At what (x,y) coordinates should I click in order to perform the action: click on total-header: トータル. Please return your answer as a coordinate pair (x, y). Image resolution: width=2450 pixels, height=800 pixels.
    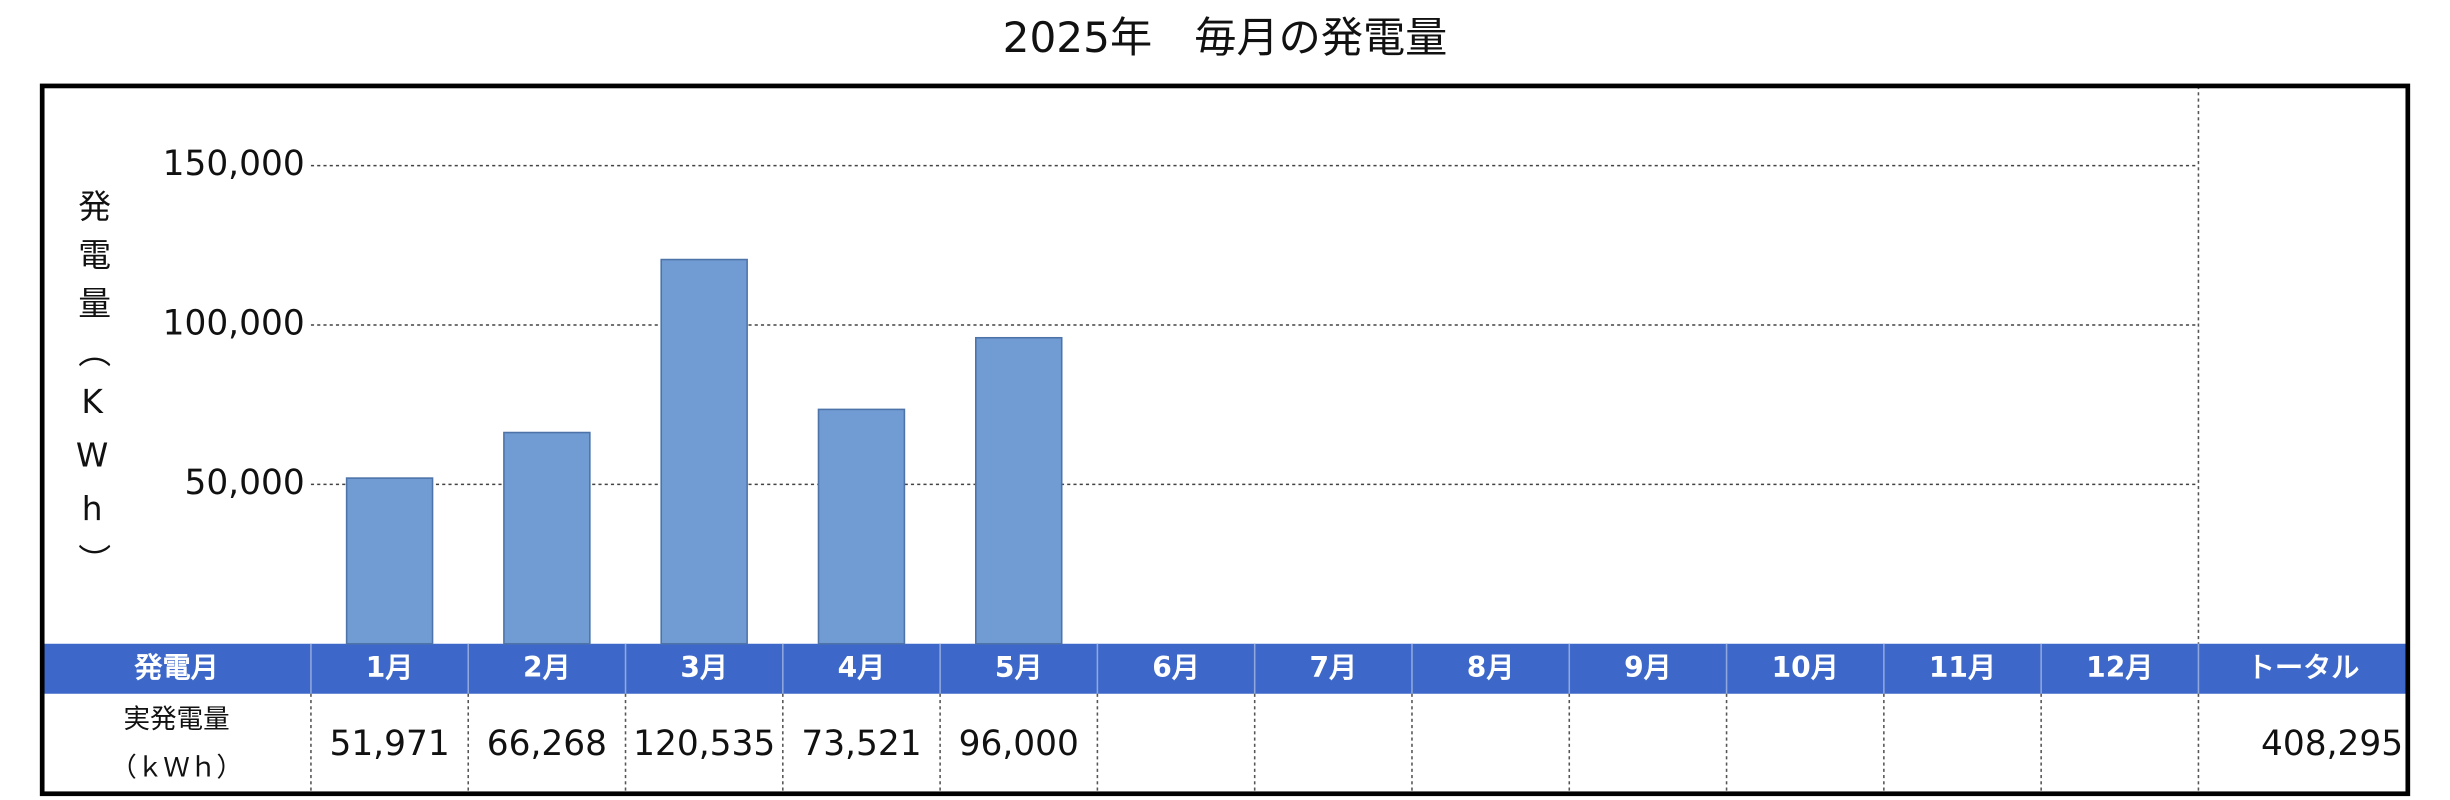
    Looking at the image, I should click on (2303, 667).